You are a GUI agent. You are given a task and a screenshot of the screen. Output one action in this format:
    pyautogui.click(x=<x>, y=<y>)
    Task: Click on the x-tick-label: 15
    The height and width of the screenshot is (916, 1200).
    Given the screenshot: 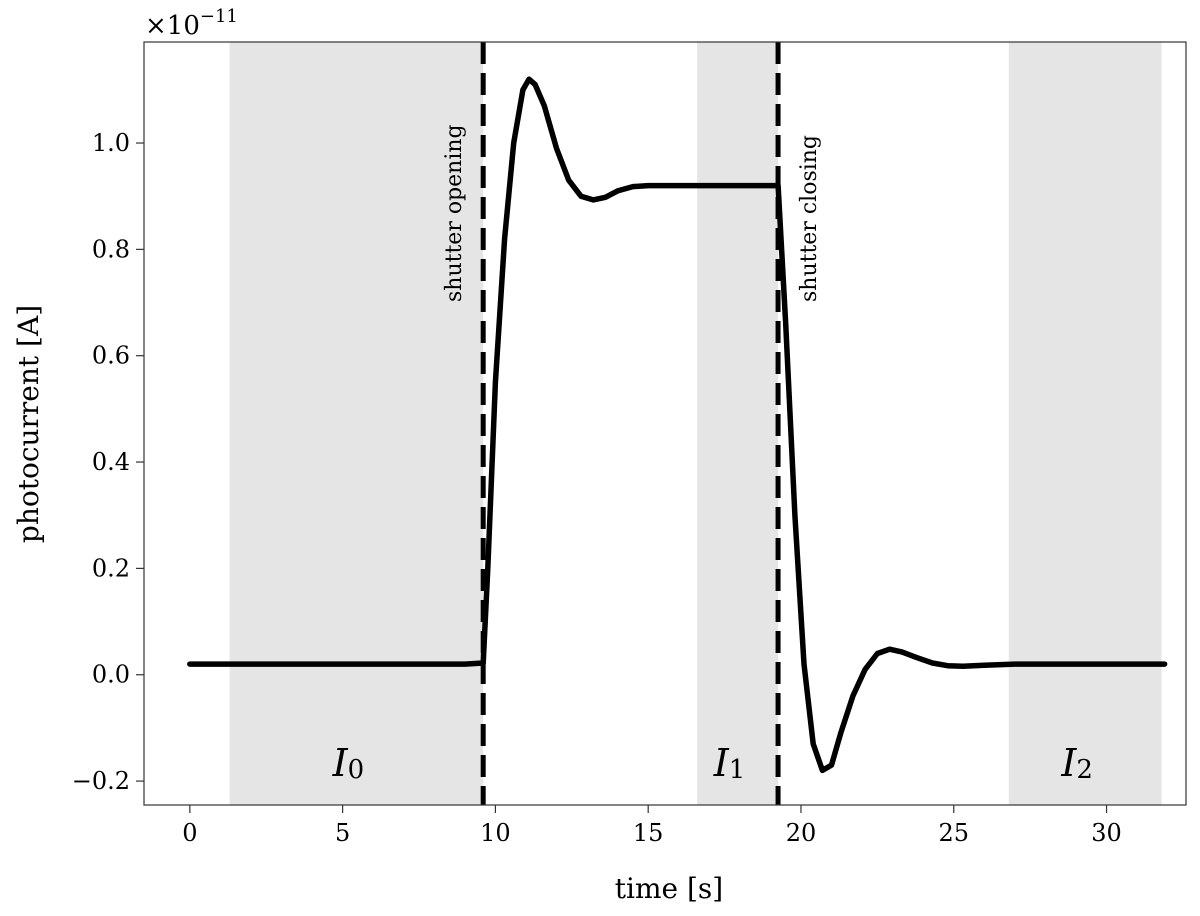 What is the action you would take?
    pyautogui.click(x=648, y=833)
    